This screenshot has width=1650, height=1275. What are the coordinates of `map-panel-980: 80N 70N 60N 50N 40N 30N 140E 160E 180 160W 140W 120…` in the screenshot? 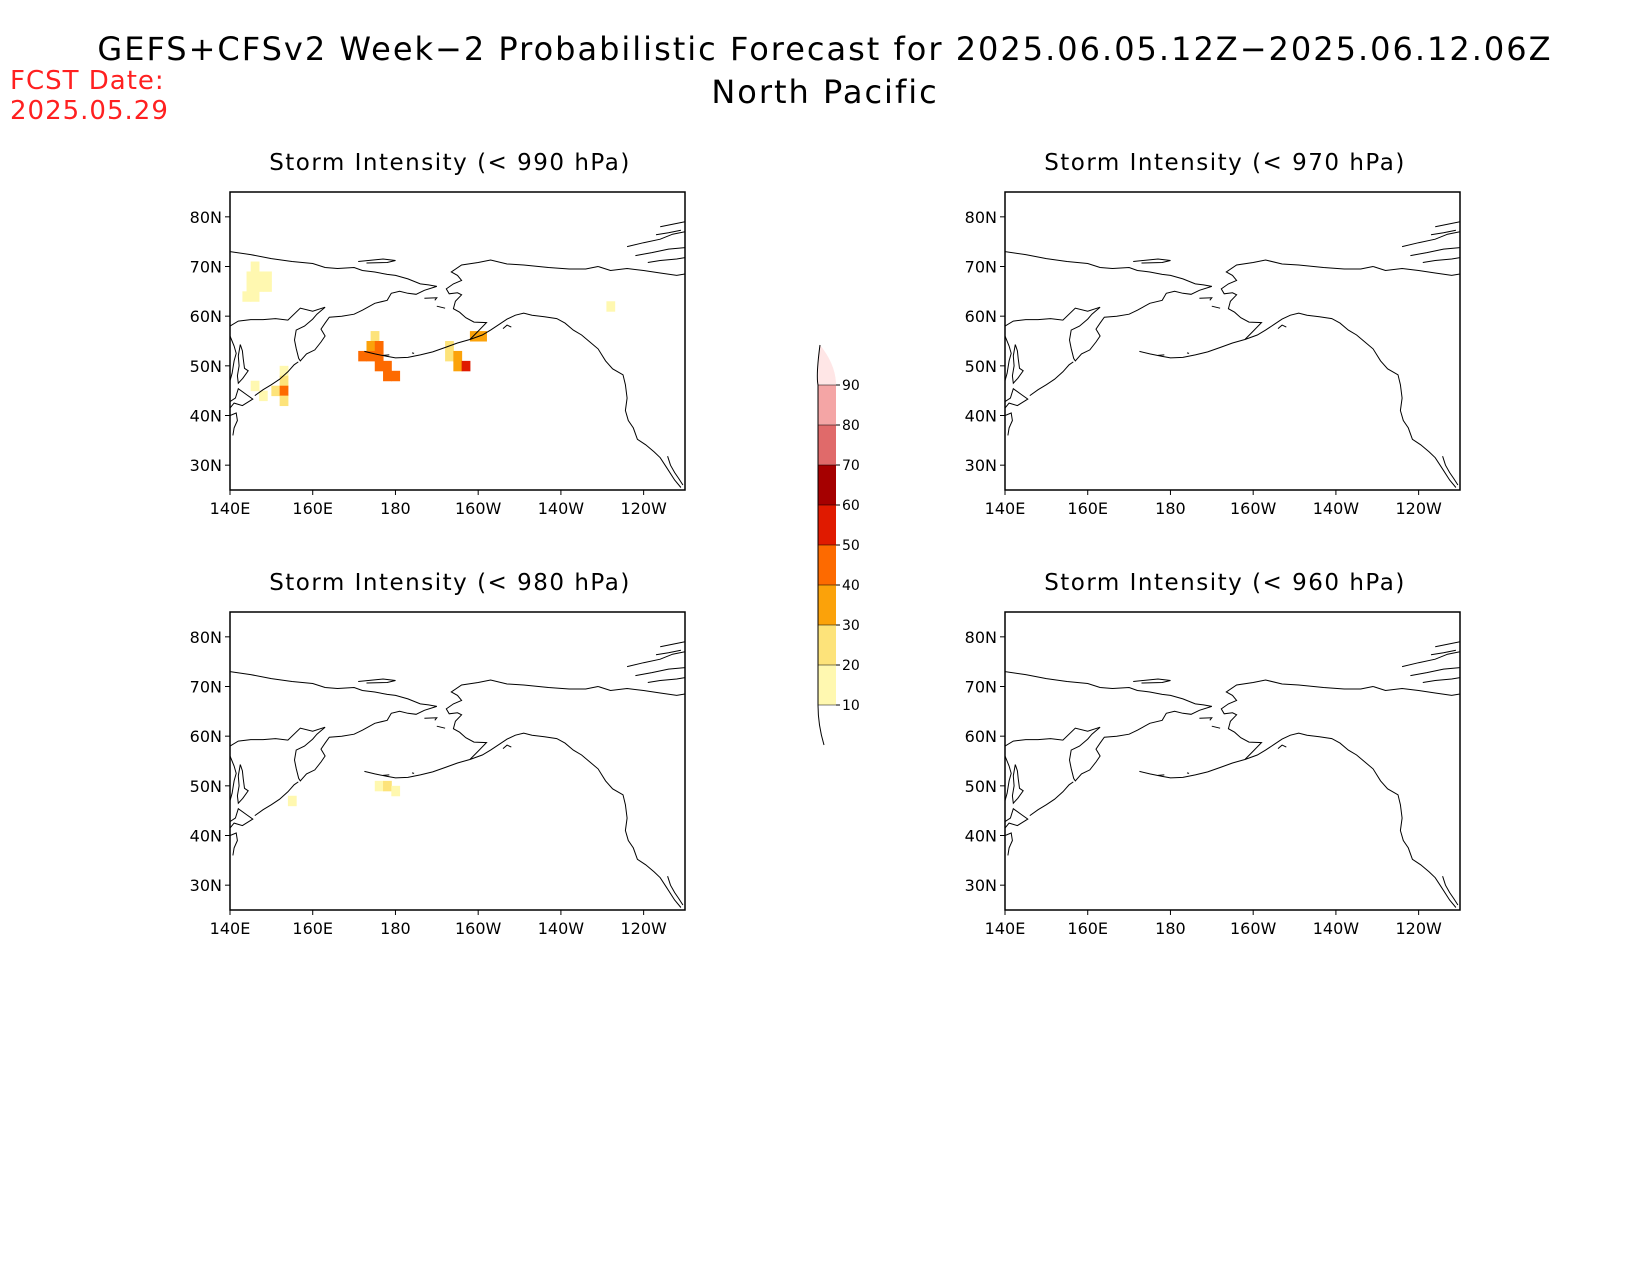 It's located at (438, 774).